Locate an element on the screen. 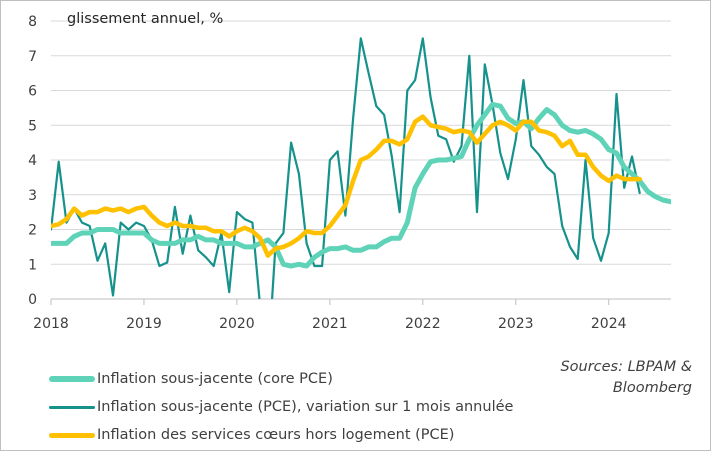 Image resolution: width=711 pixels, height=452 pixels. sources-line-1: Sources: LBPAM & is located at coordinates (626, 367).